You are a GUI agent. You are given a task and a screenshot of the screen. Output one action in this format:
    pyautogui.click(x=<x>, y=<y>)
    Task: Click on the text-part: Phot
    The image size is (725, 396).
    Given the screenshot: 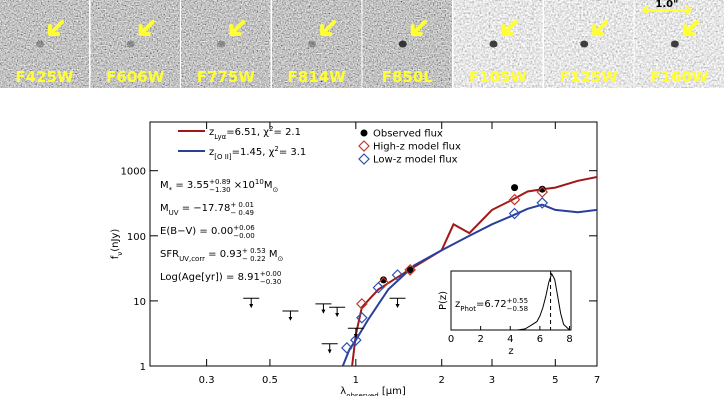 What is the action you would take?
    pyautogui.click(x=468, y=309)
    